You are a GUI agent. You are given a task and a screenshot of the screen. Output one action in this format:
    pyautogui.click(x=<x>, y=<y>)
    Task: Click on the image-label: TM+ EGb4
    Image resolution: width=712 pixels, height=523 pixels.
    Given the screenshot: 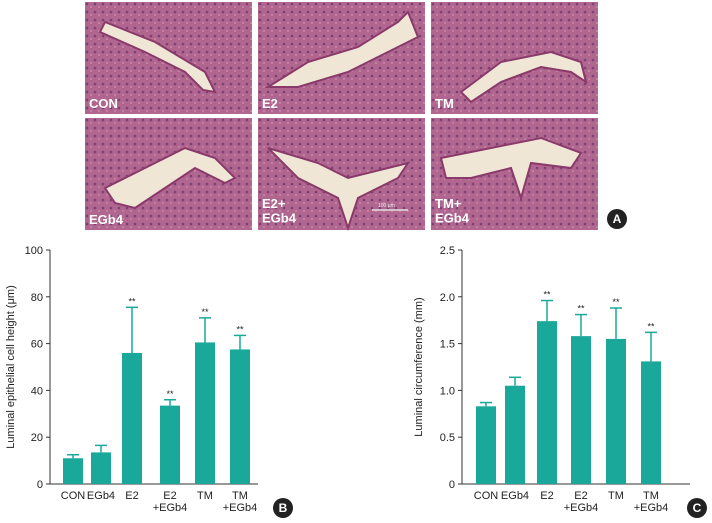 What is the action you would take?
    pyautogui.click(x=452, y=210)
    